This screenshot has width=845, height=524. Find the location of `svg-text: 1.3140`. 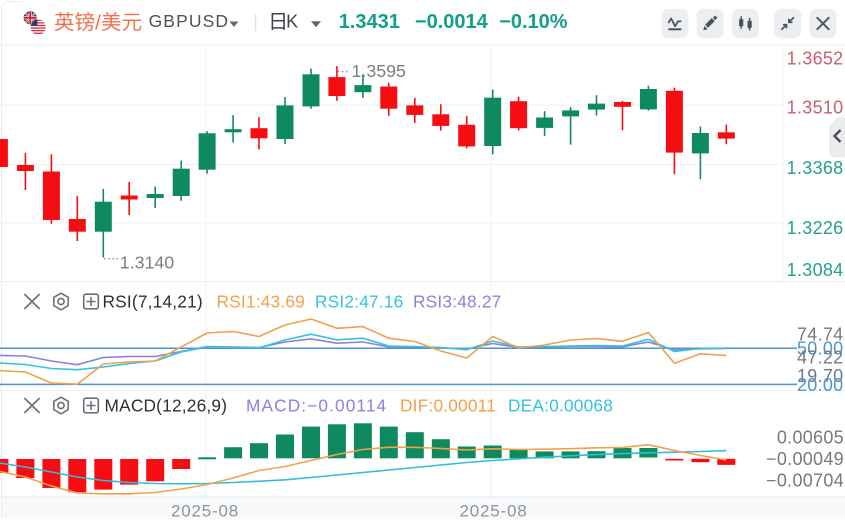

svg-text: 1.3140 is located at coordinates (147, 263).